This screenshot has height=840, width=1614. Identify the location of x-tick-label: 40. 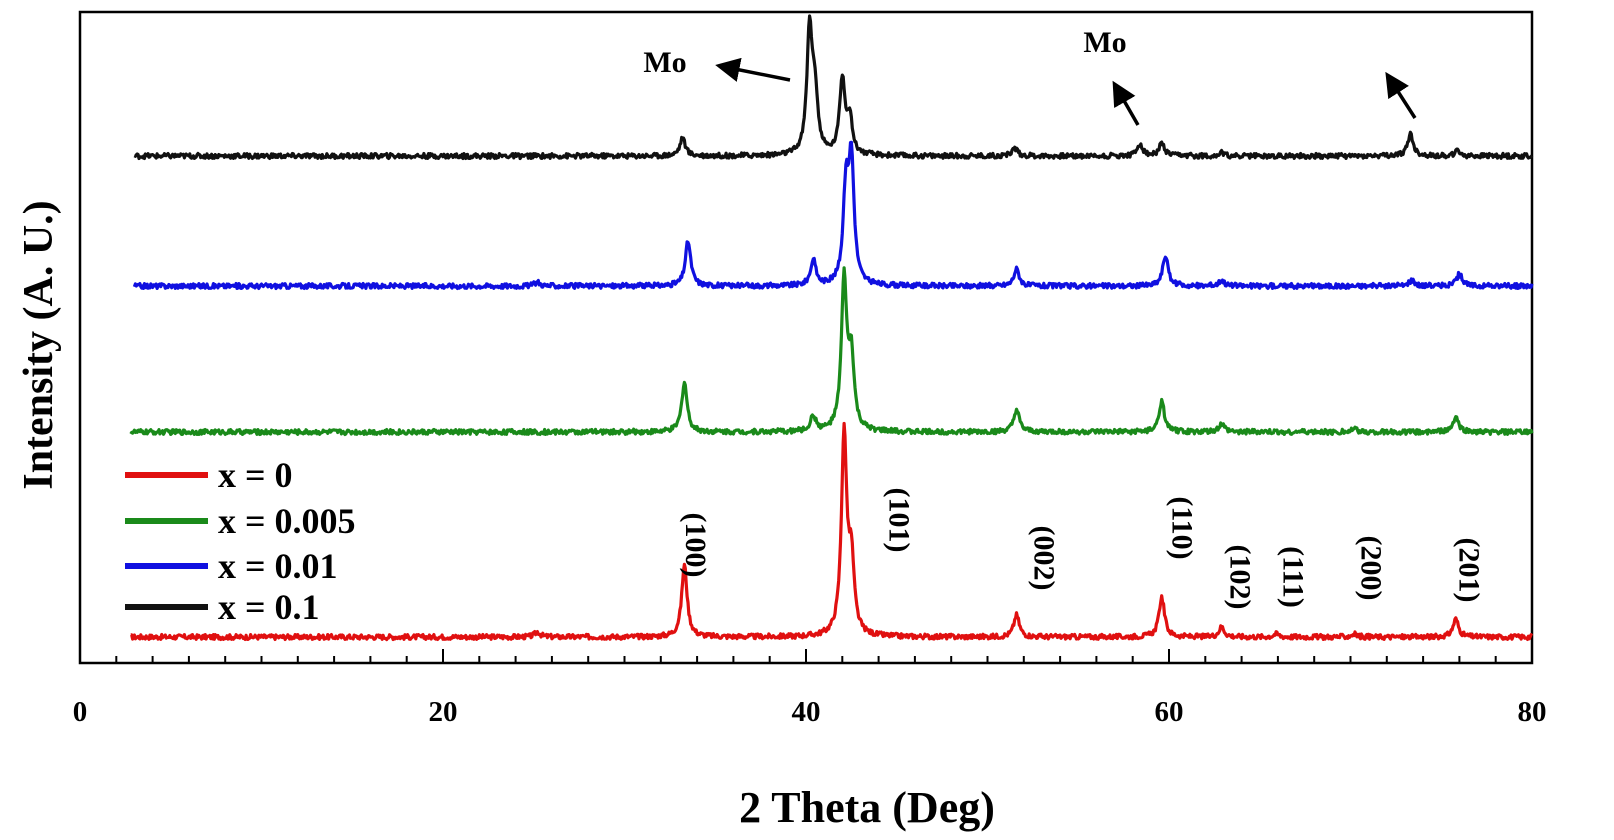
(806, 712).